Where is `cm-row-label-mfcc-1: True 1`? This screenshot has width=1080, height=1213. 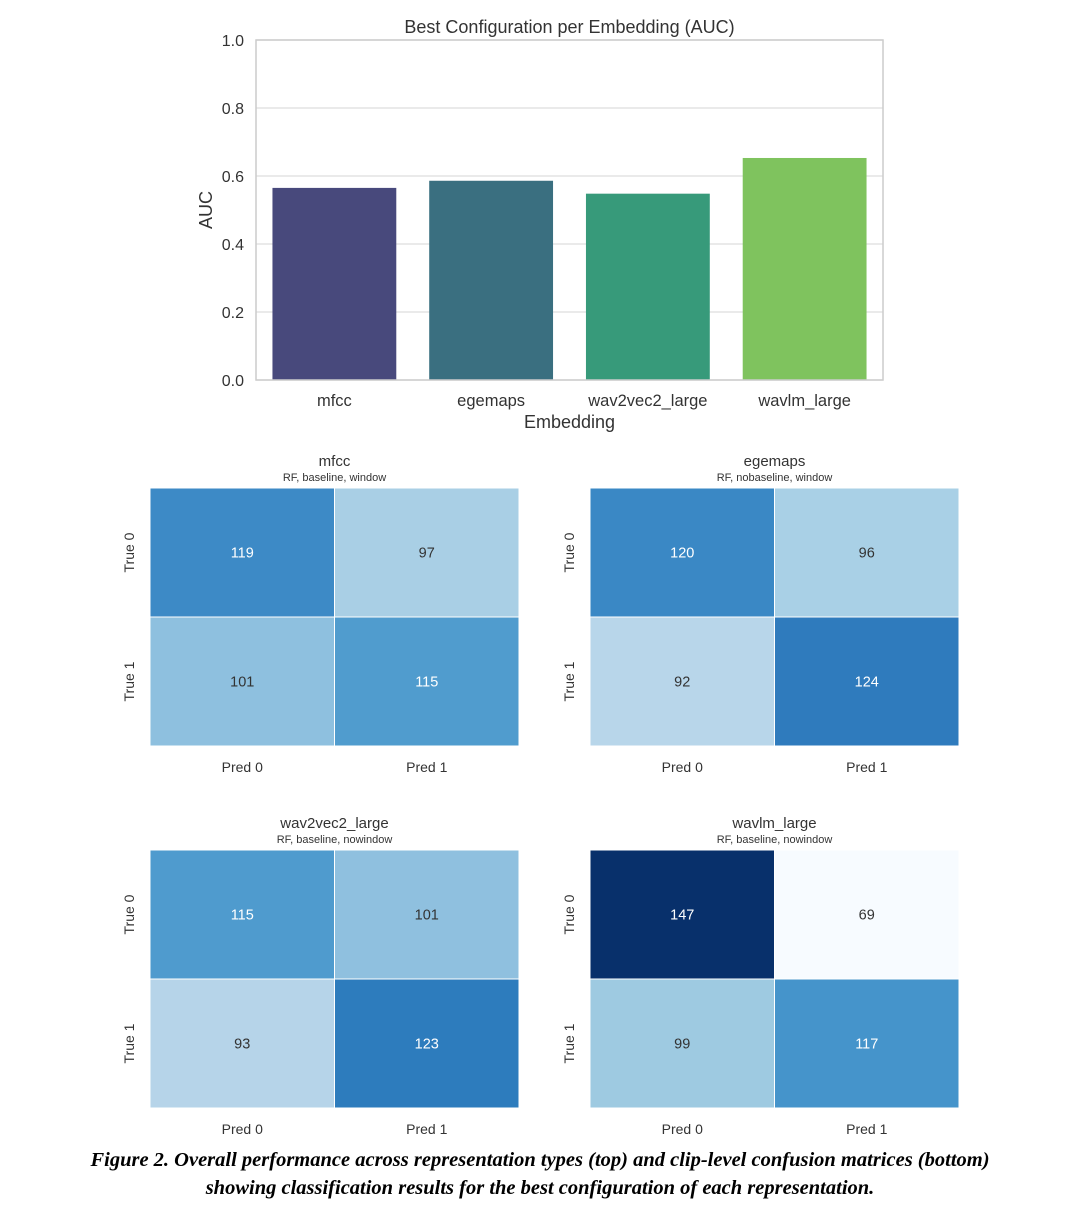 cm-row-label-mfcc-1: True 1 is located at coordinates (129, 681).